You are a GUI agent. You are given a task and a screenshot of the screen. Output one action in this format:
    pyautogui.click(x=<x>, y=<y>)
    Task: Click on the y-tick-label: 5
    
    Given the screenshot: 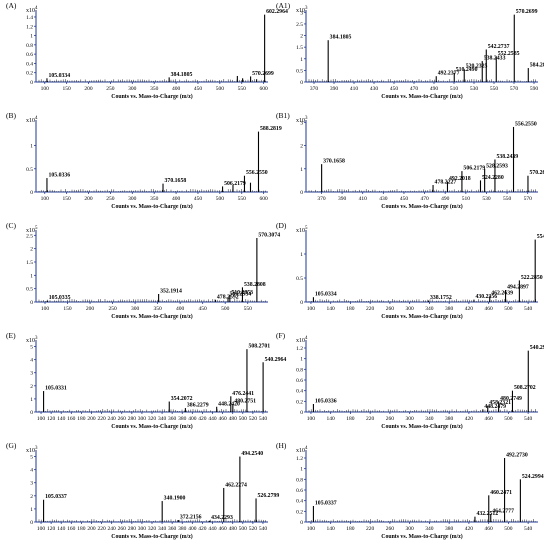 What is the action you would take?
    pyautogui.click(x=31, y=458)
    